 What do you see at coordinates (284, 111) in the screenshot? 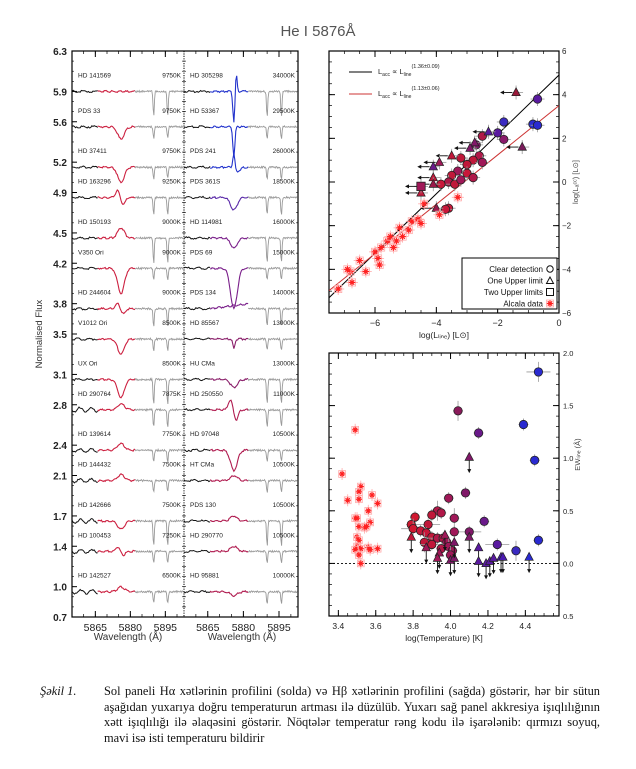
I see `temperature-label: 29500K` at bounding box center [284, 111].